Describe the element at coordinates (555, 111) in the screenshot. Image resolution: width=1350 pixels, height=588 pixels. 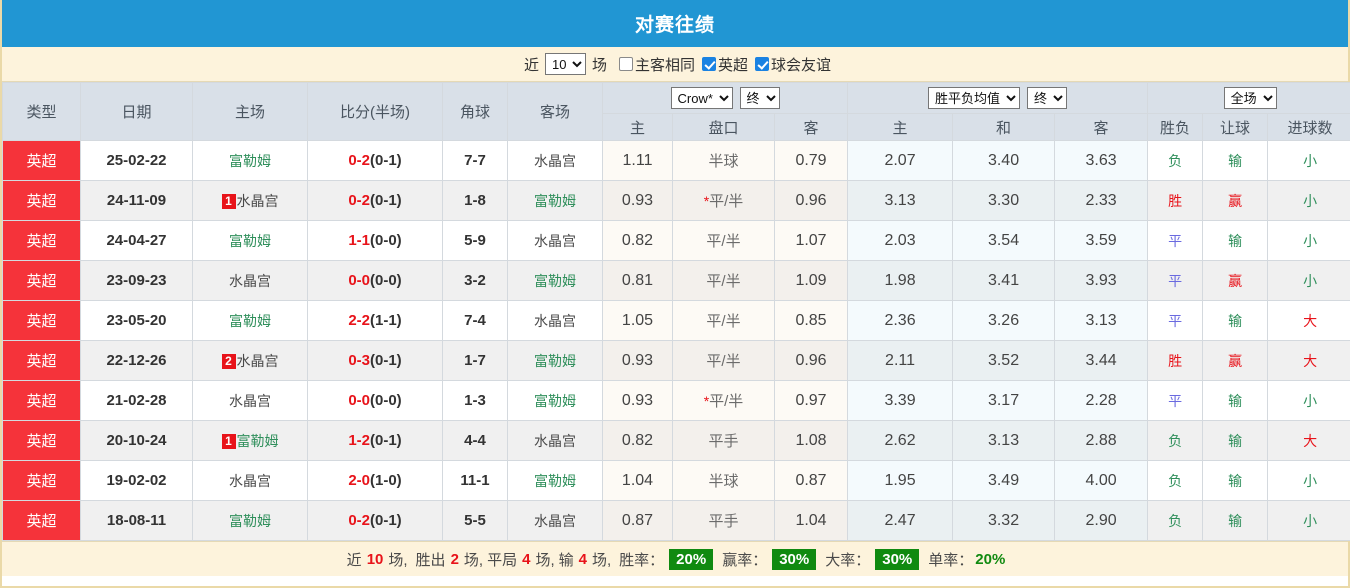
I see `col-away: 客场` at that location.